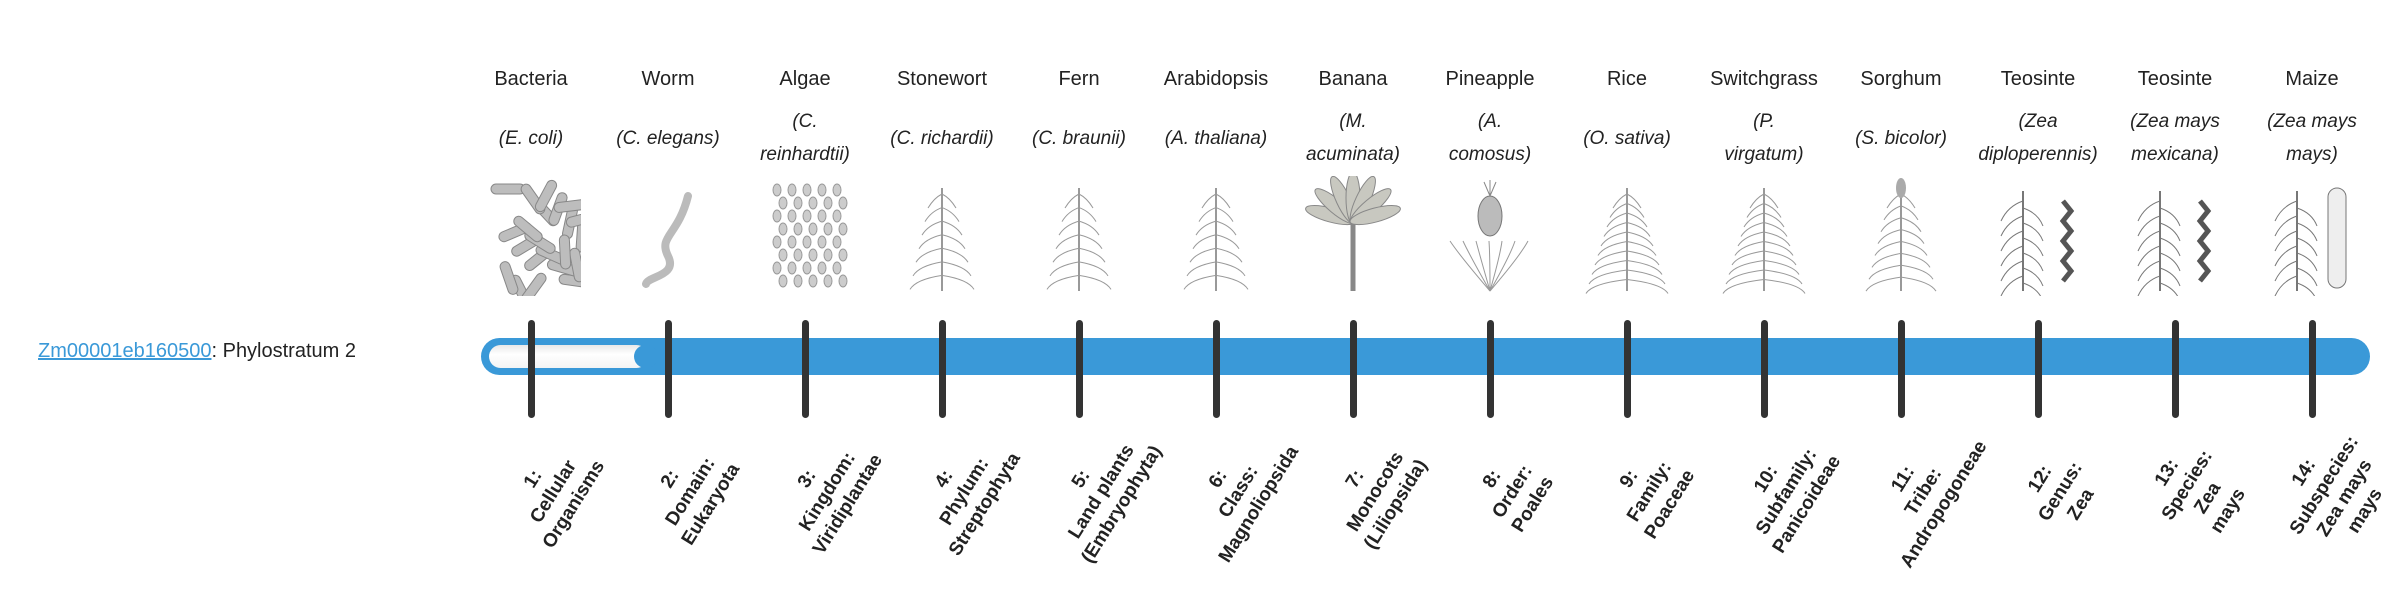  What do you see at coordinates (2061, 491) in the screenshot?
I see `stratum-label: 12: Genus: Zea` at bounding box center [2061, 491].